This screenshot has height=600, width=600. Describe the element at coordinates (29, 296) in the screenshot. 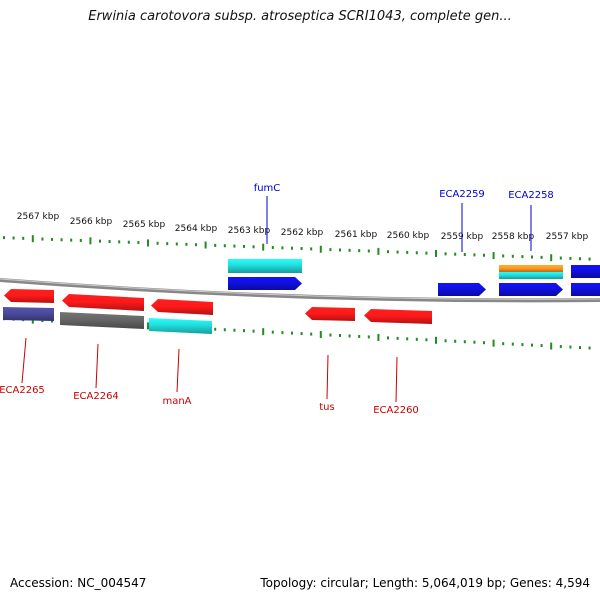

I see `gene-ECA2265_gene` at that location.